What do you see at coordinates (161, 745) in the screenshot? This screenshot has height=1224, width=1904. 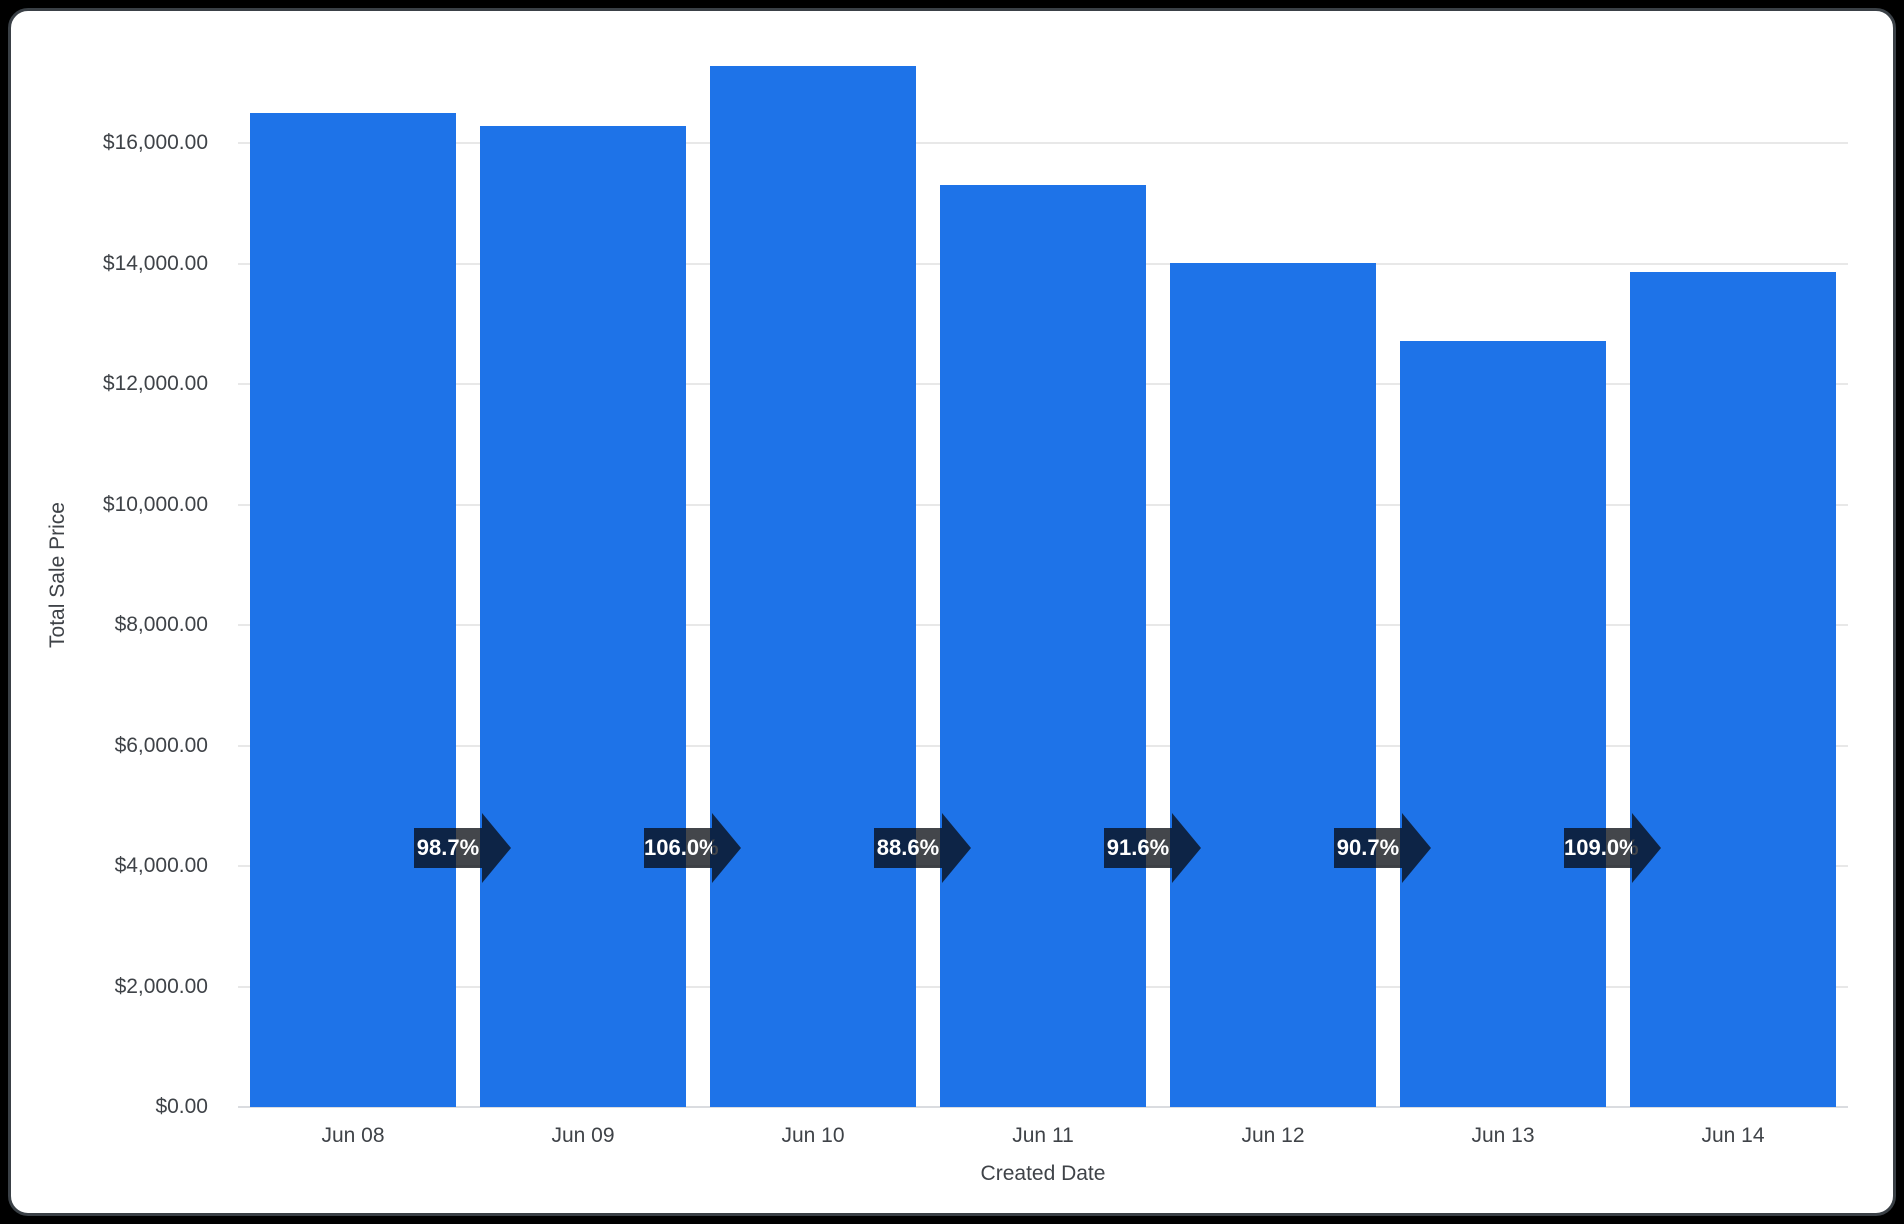 I see `y-tick-label: $6,000.00` at bounding box center [161, 745].